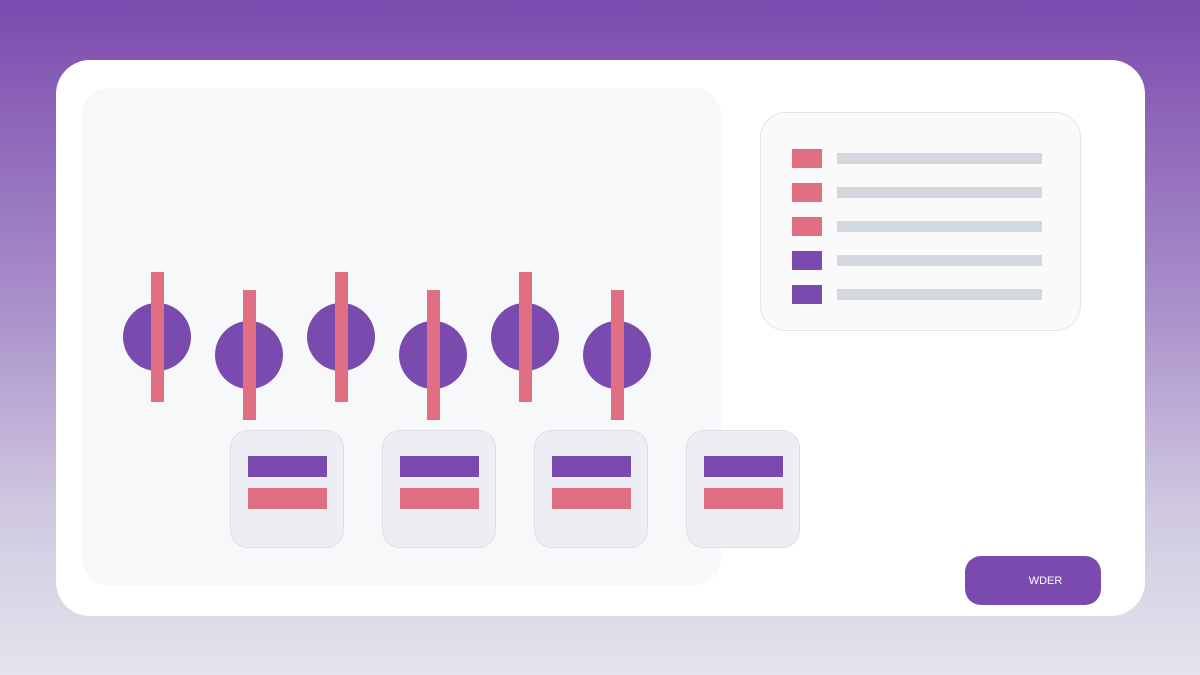  I want to click on legend-panel, so click(920, 221).